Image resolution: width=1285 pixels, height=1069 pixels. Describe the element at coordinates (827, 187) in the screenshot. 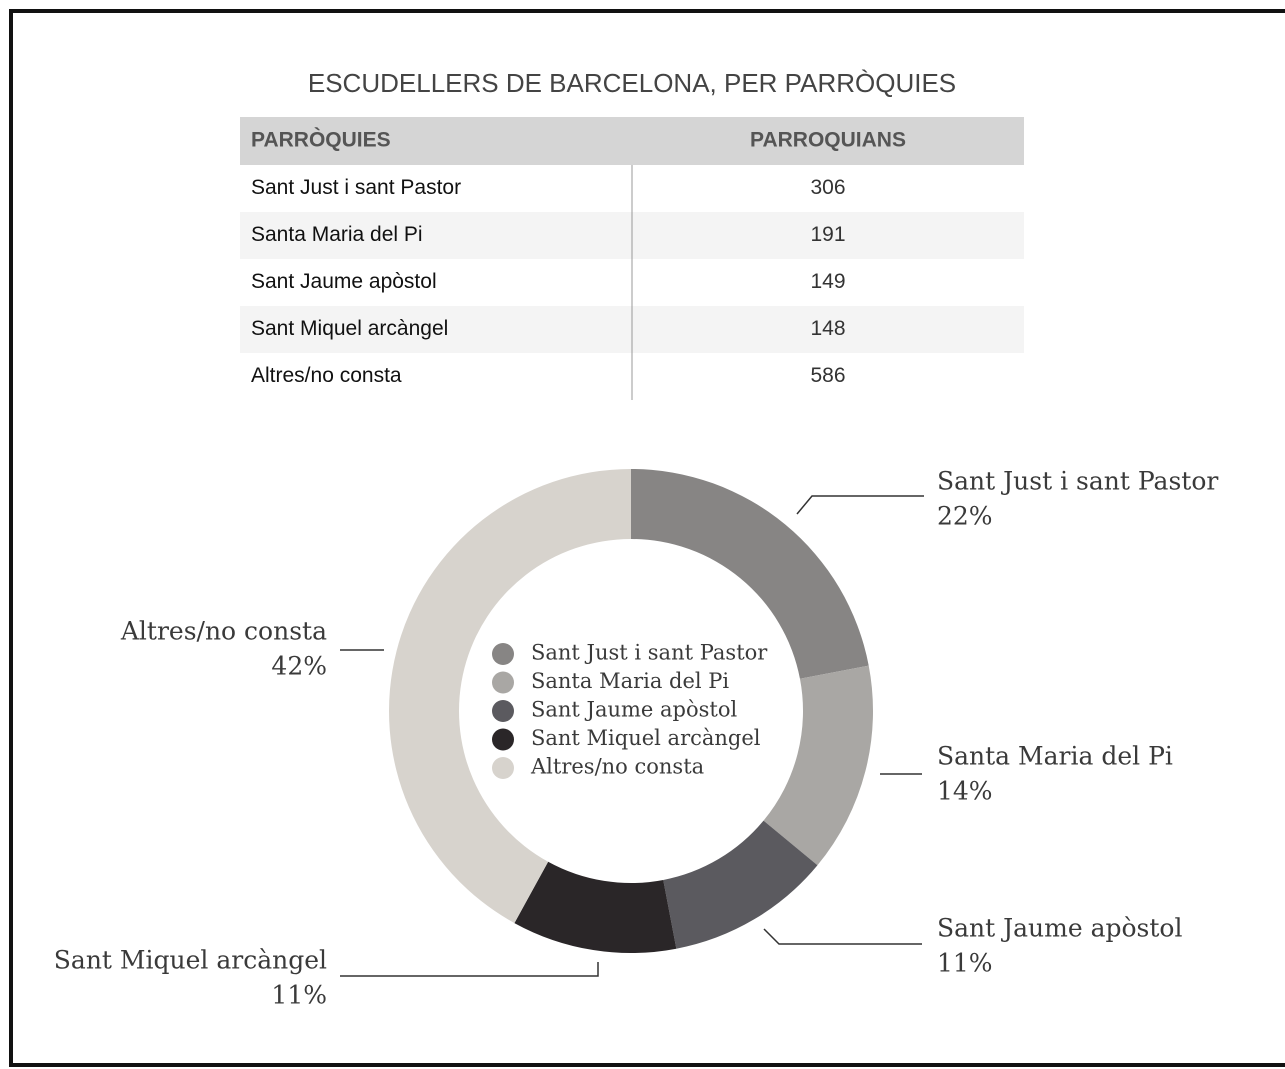

I see `row-value: 306` at that location.